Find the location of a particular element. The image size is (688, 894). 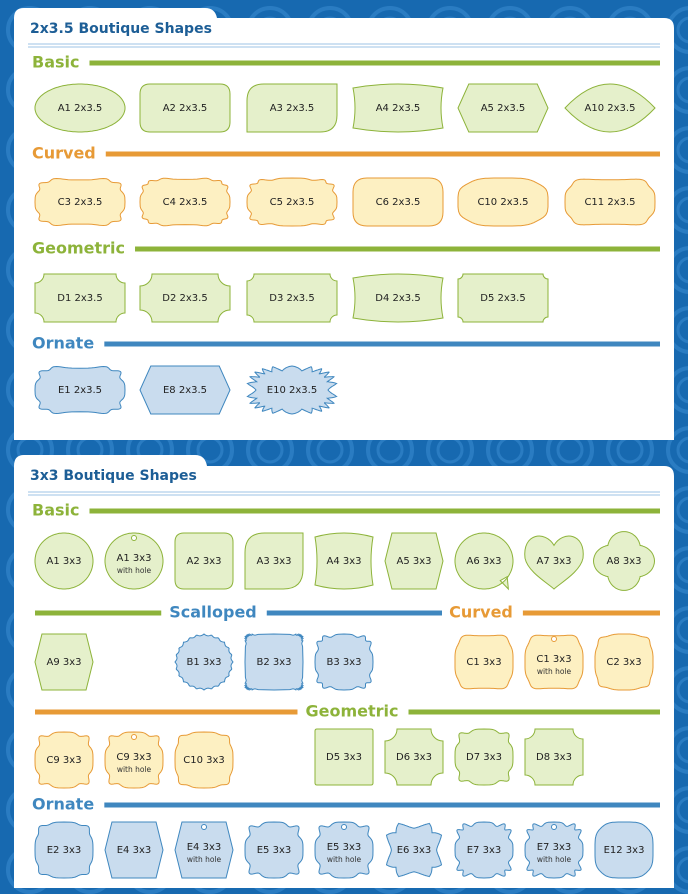

shape-label: A4 3x3 is located at coordinates (343, 561).